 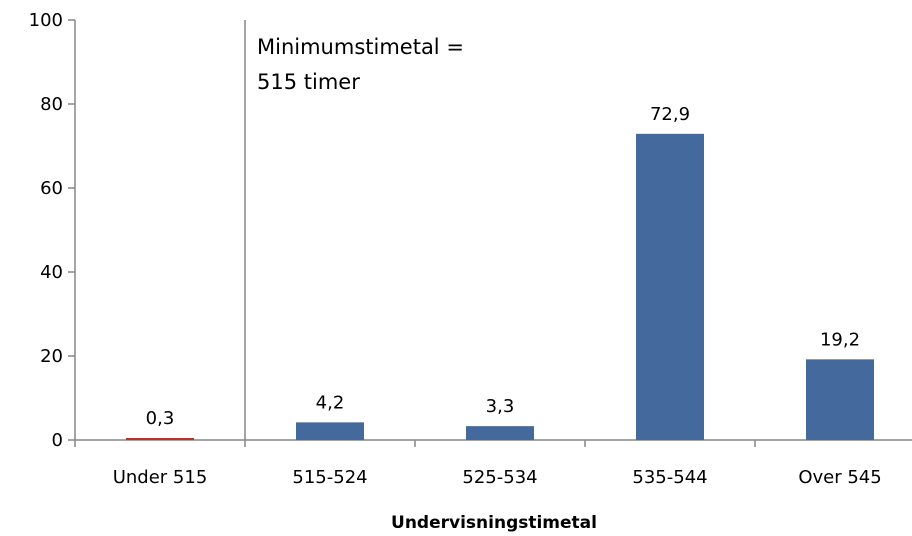 What do you see at coordinates (51, 356) in the screenshot?
I see `y-tick-label: 20` at bounding box center [51, 356].